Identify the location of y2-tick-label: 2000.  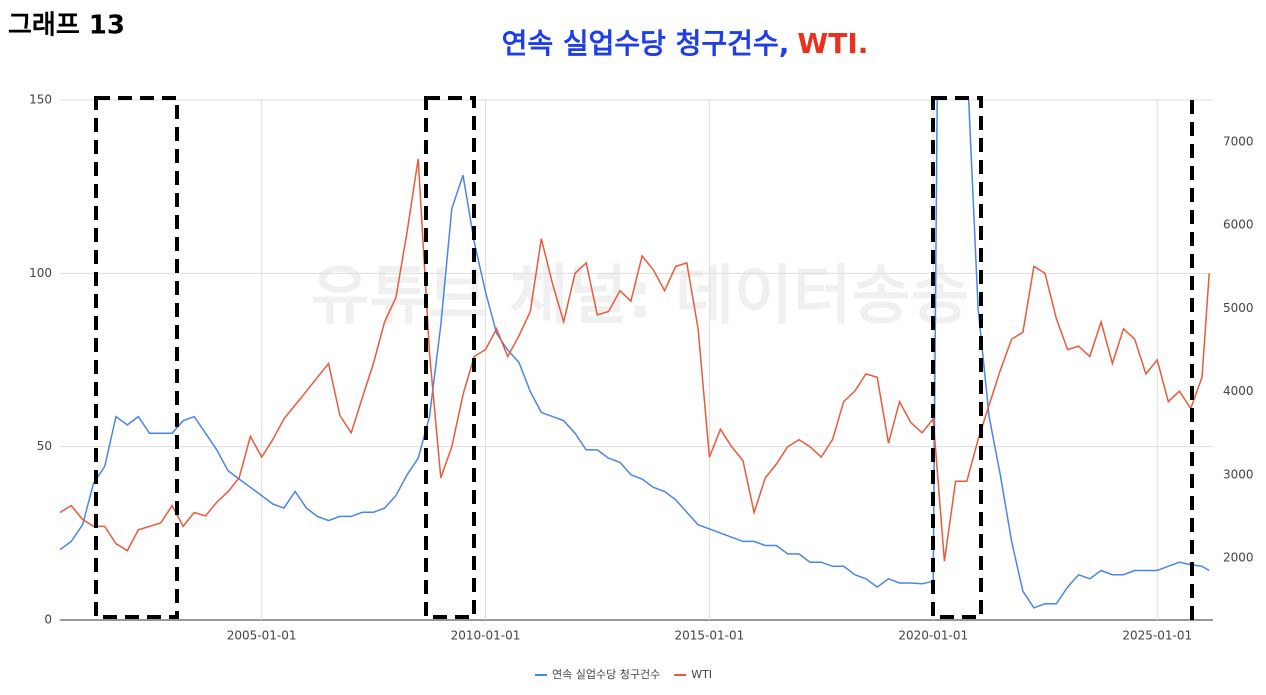
(1238, 558).